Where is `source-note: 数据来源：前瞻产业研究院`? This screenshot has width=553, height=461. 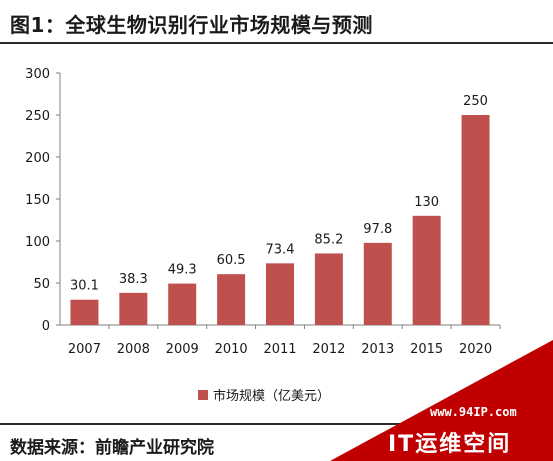
source-note: 数据来源：前瞻产业研究院 is located at coordinates (112, 448).